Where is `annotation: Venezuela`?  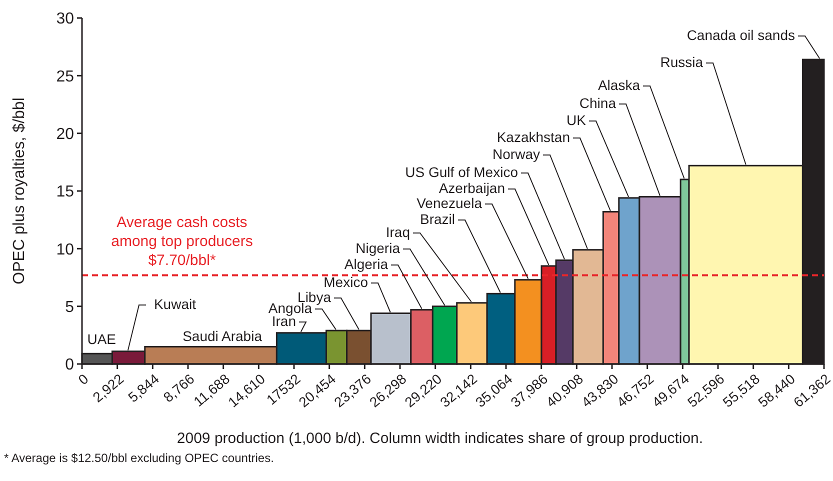
annotation: Venezuela is located at coordinates (449, 203).